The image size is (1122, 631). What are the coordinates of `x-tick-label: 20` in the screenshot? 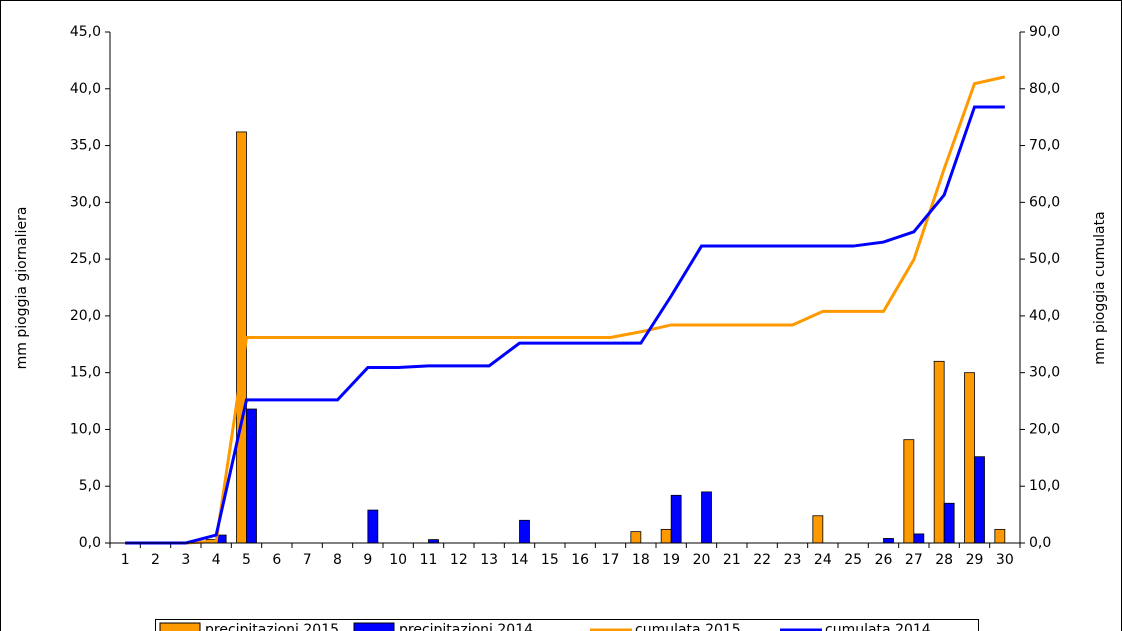 It's located at (702, 560).